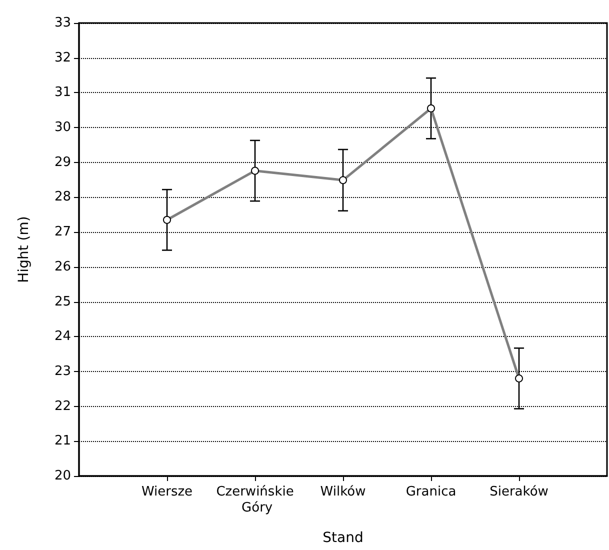  Describe the element at coordinates (62, 371) in the screenshot. I see `y-tick-label: 23` at that location.